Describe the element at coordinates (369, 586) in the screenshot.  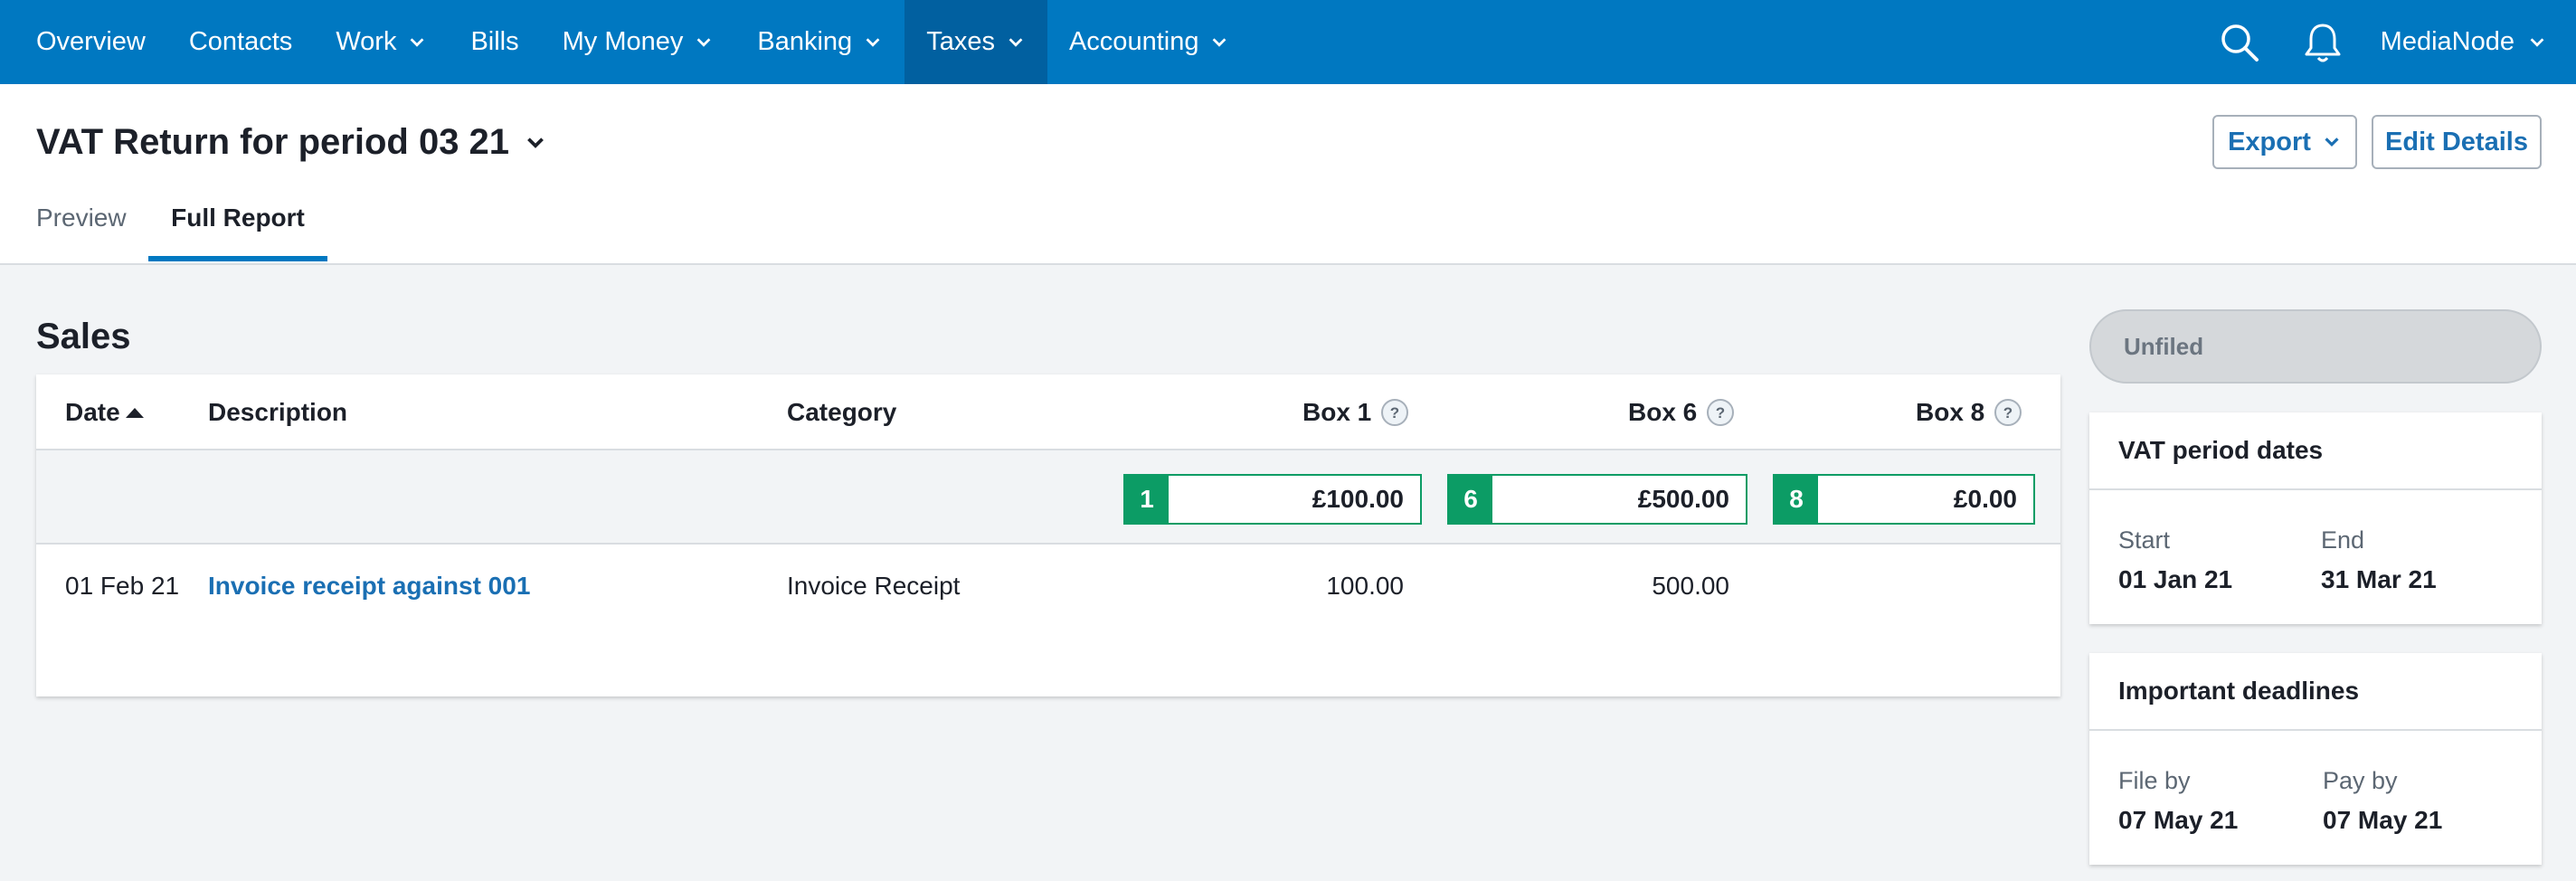
I see `row-description-link: Invoice receipt against 001` at that location.